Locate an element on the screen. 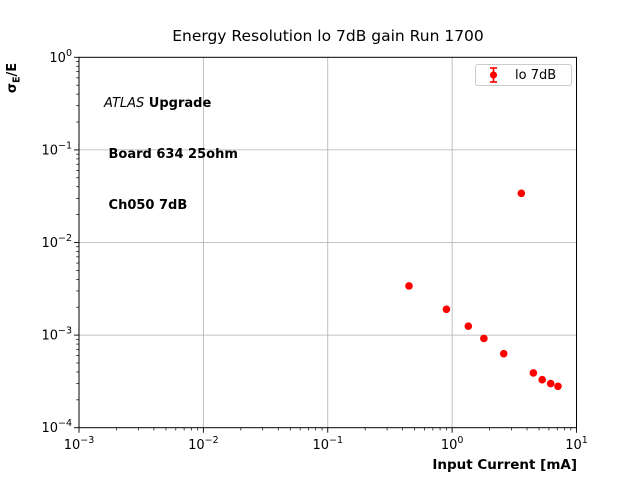 This screenshot has height=480, width=640. errorbar-marker-icon is located at coordinates (493, 75).